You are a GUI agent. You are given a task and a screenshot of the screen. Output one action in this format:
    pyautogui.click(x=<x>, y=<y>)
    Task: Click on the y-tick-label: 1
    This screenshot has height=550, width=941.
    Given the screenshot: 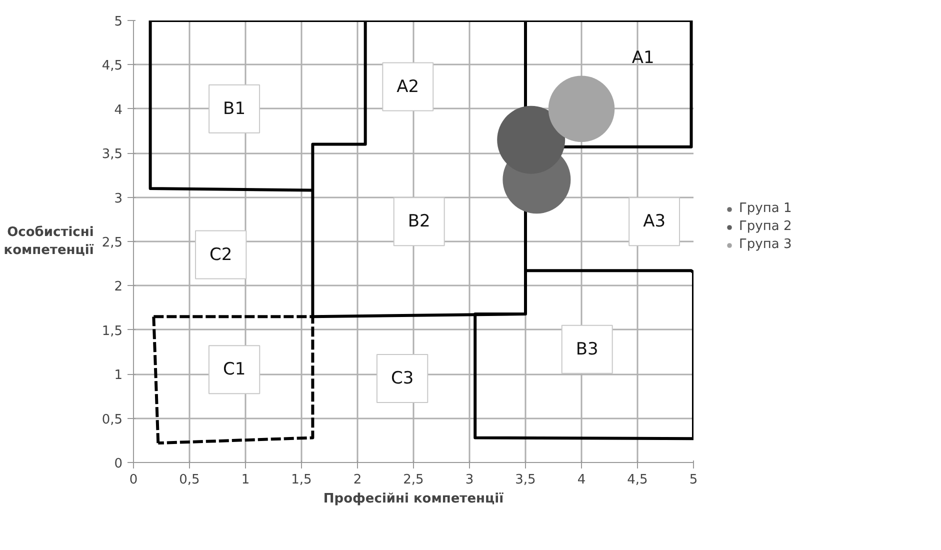 What is the action you would take?
    pyautogui.click(x=118, y=376)
    